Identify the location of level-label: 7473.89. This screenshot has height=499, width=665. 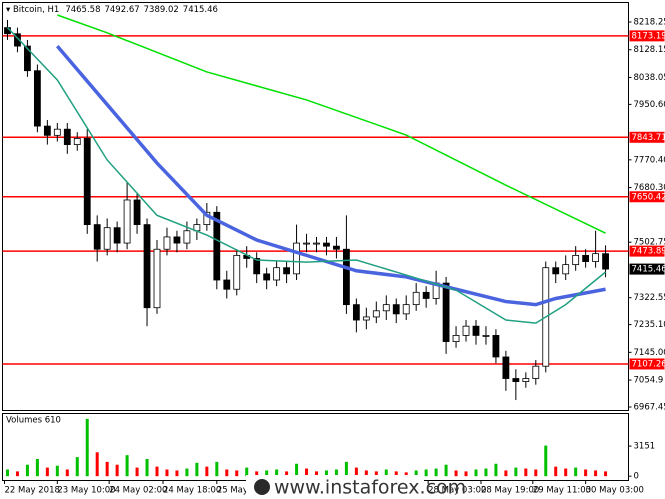
(648, 252).